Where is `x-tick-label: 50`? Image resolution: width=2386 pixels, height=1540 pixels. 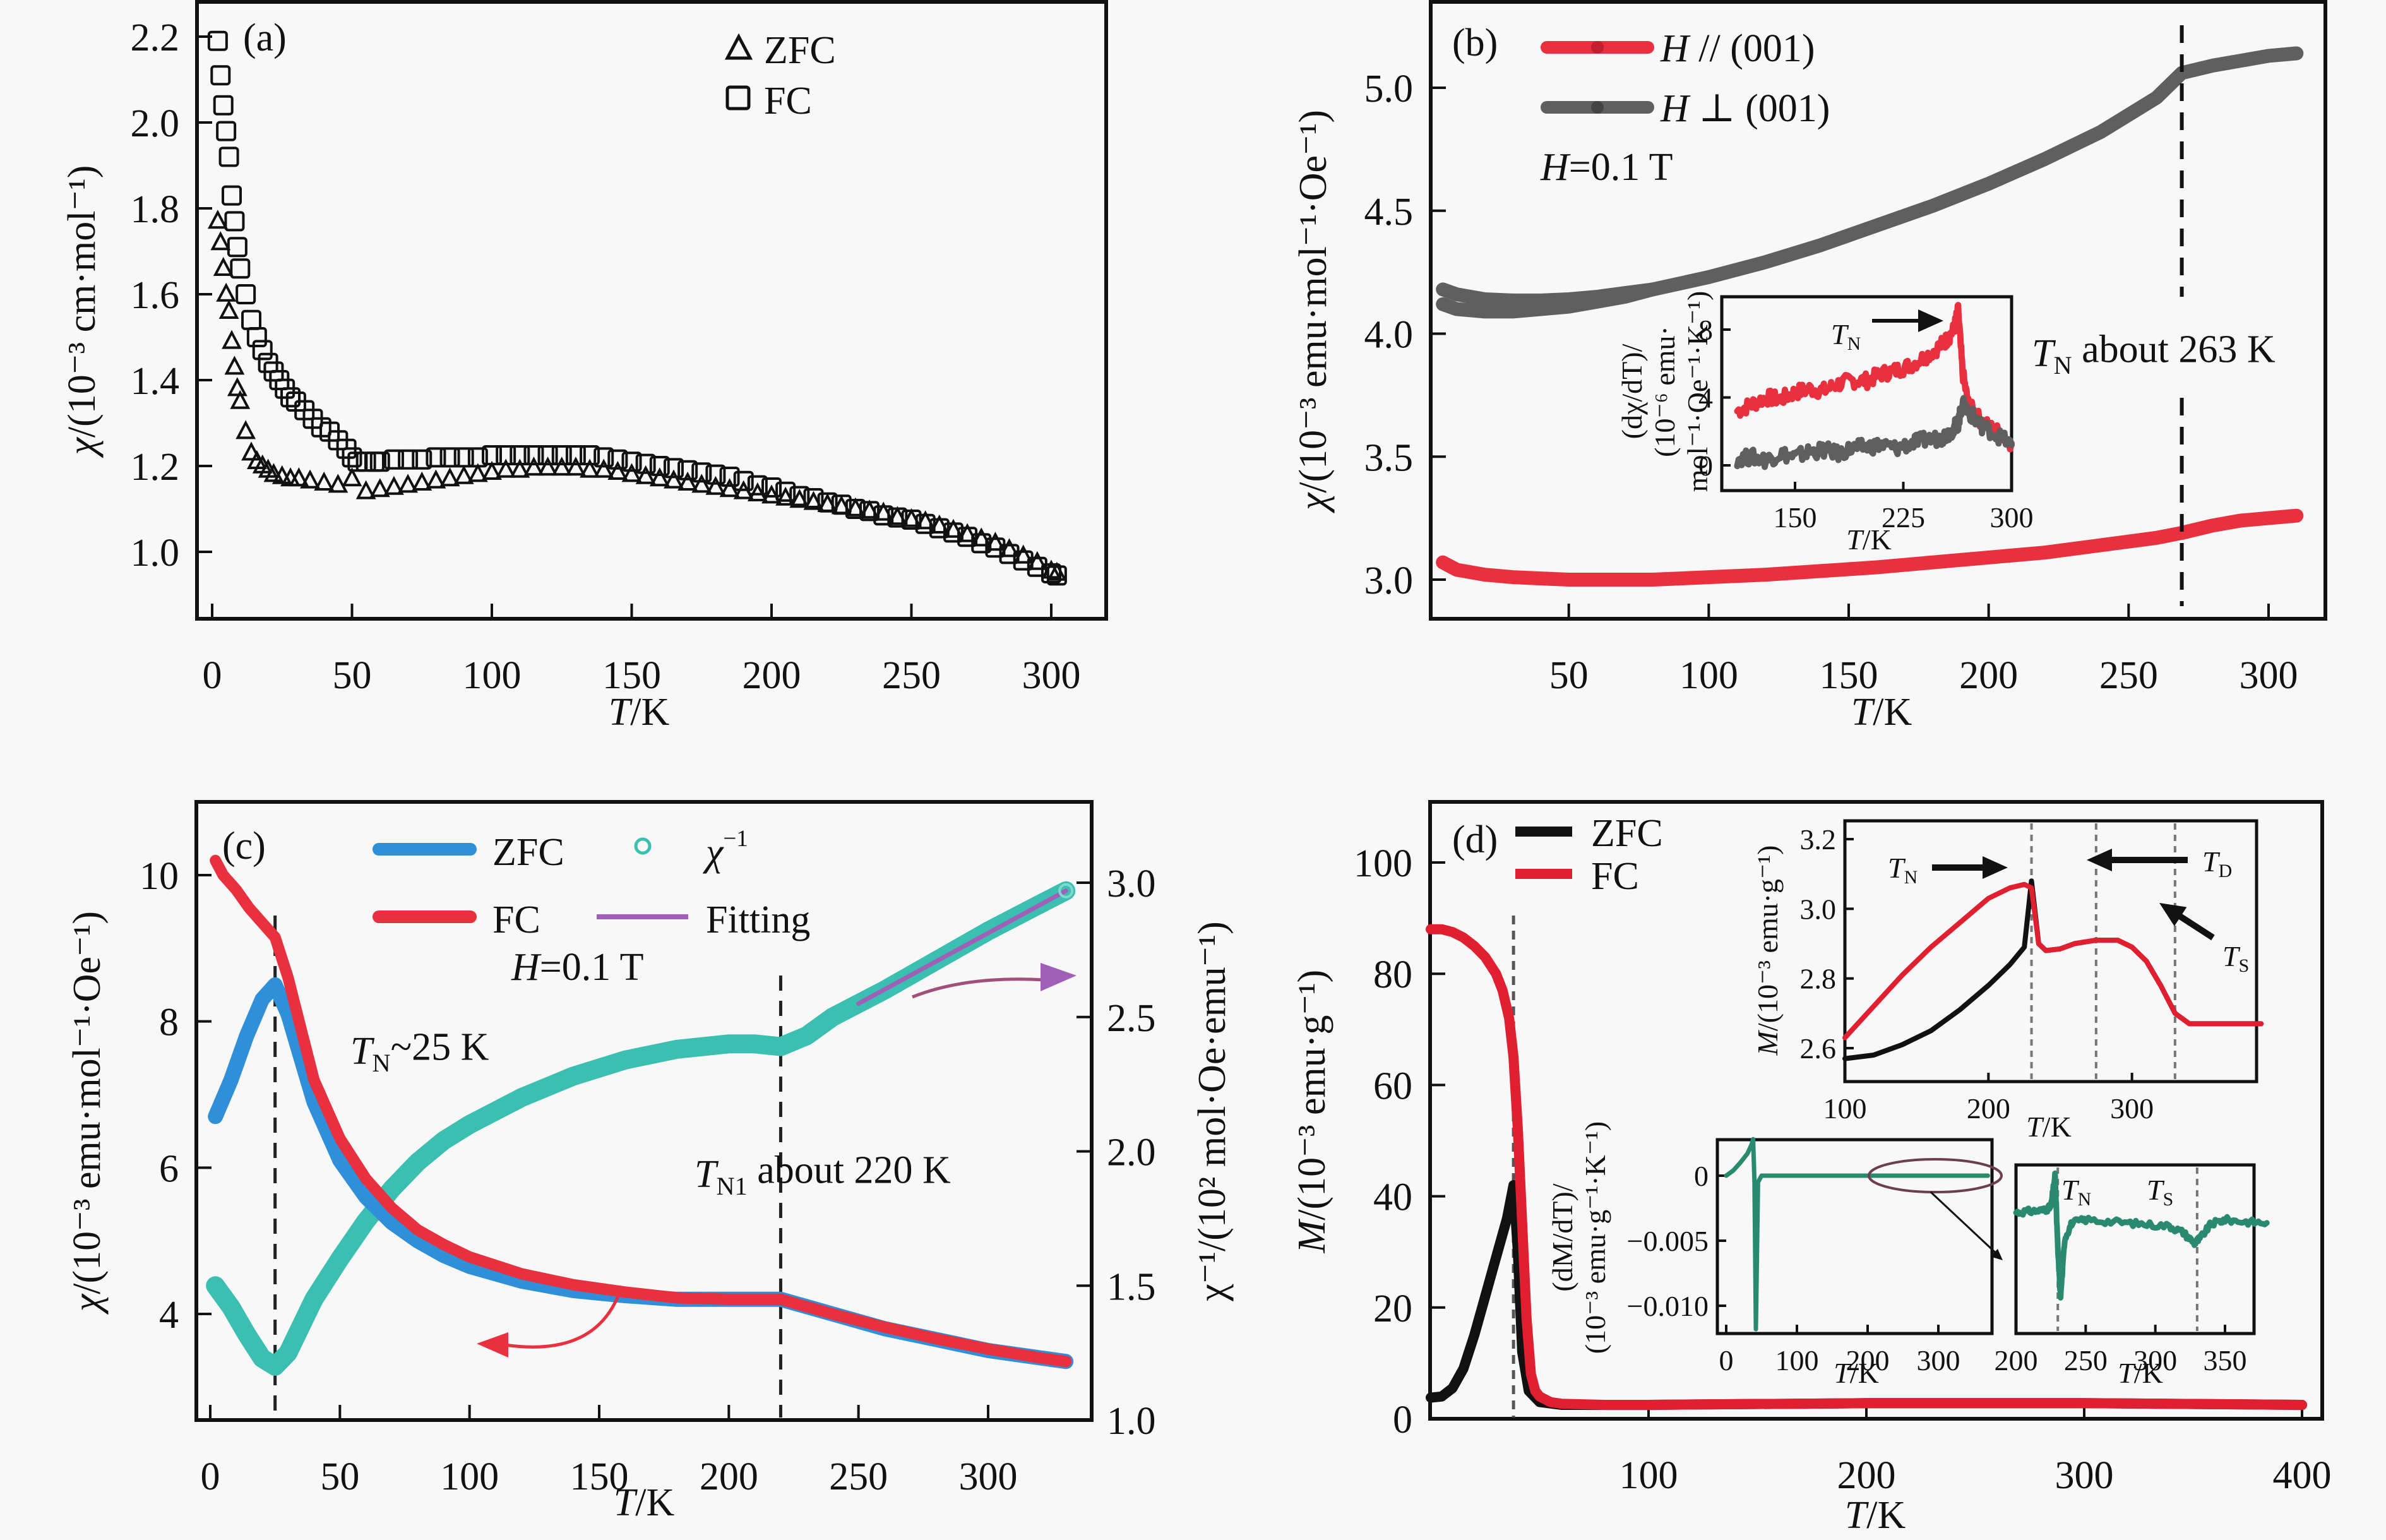
x-tick-label: 50 is located at coordinates (1569, 675).